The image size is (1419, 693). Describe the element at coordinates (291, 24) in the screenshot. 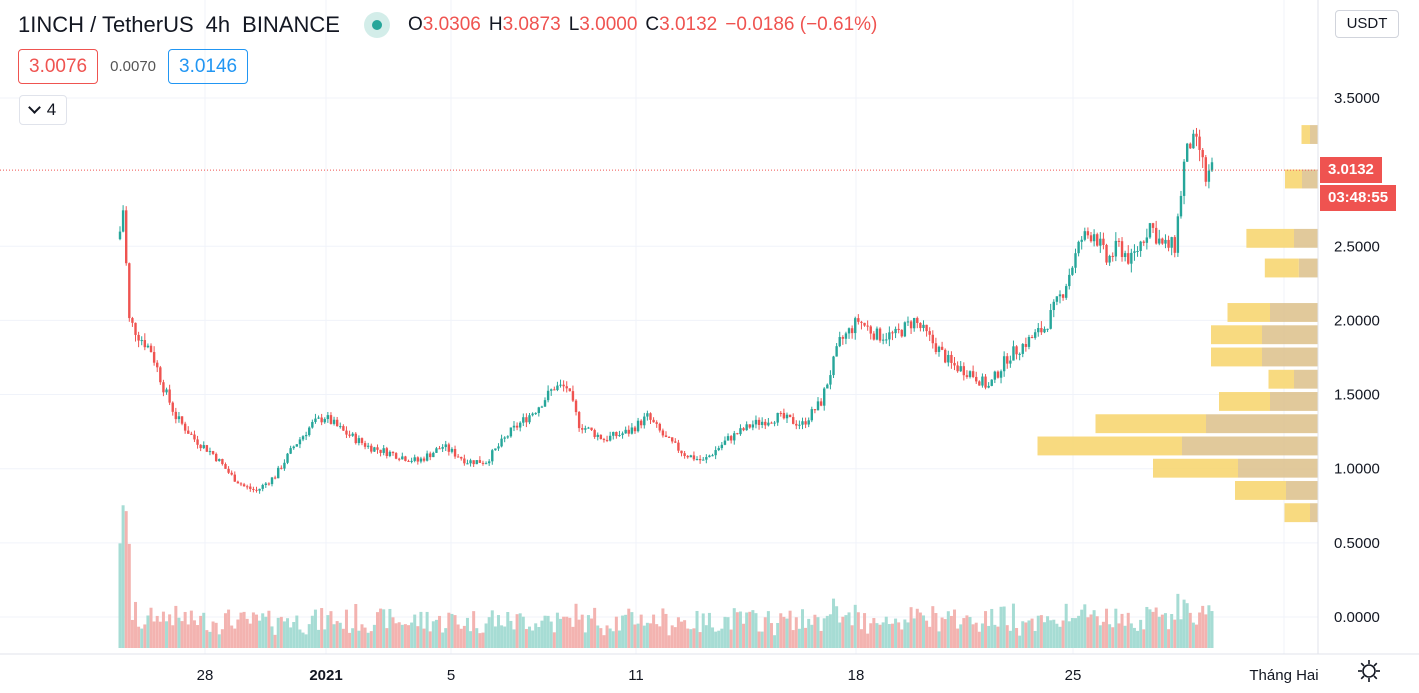

I see `exchange-label: BINANCE` at that location.